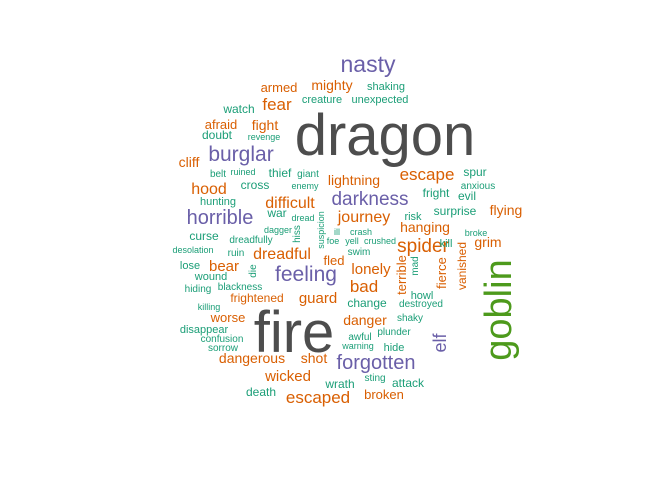 This screenshot has height=480, width=672. Describe the element at coordinates (368, 64) in the screenshot. I see `word-nasty: nasty` at that location.